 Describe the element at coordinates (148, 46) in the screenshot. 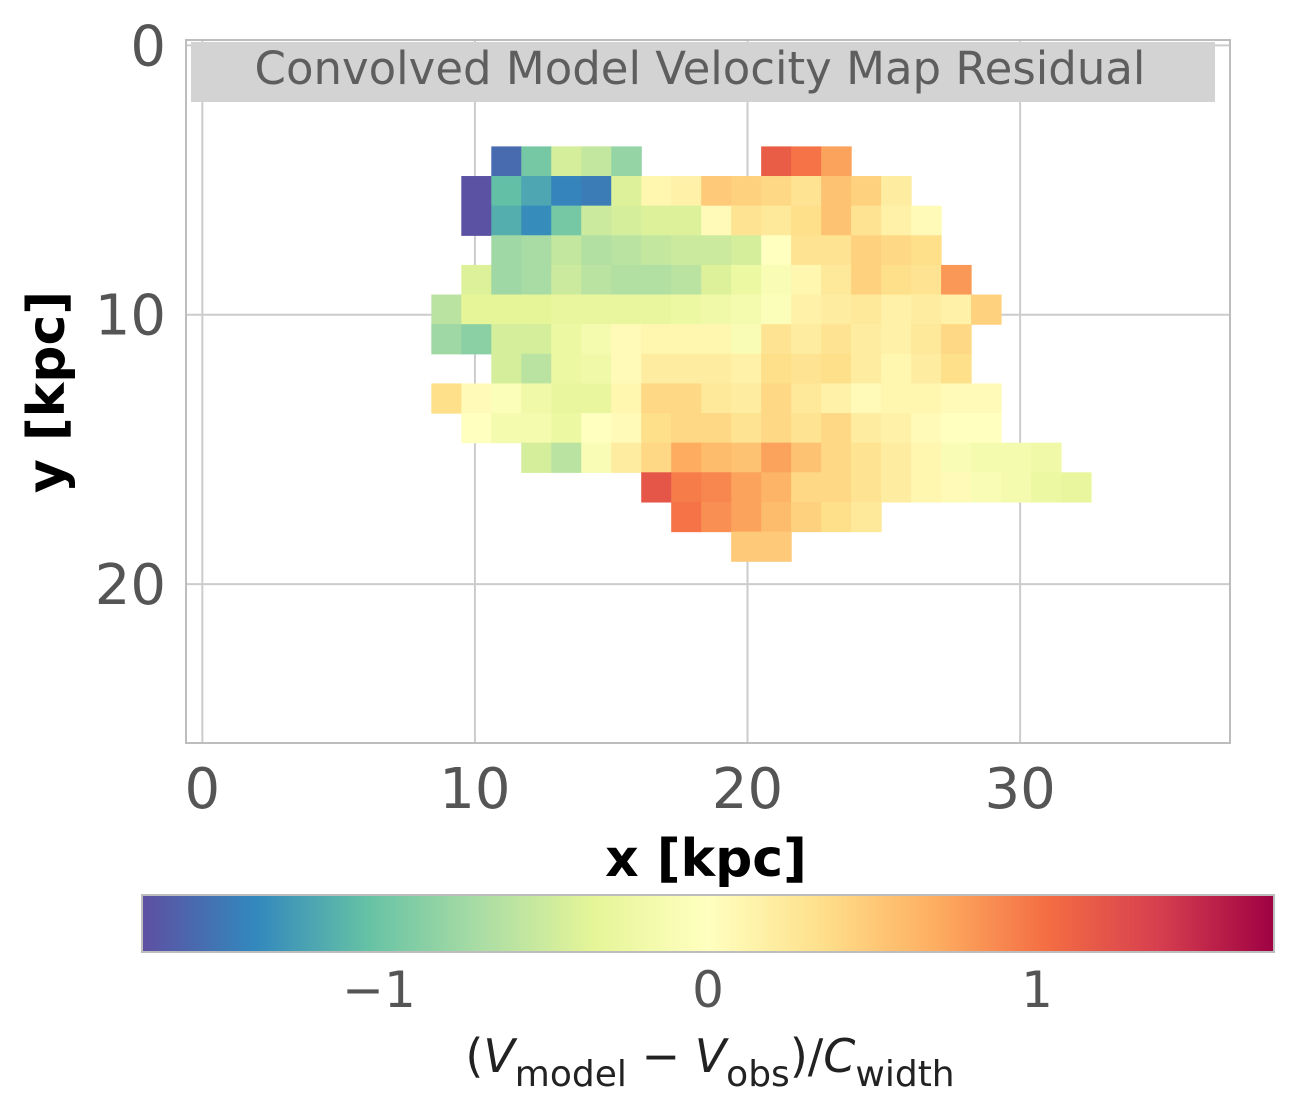

I see `y-tick-label: 0` at that location.